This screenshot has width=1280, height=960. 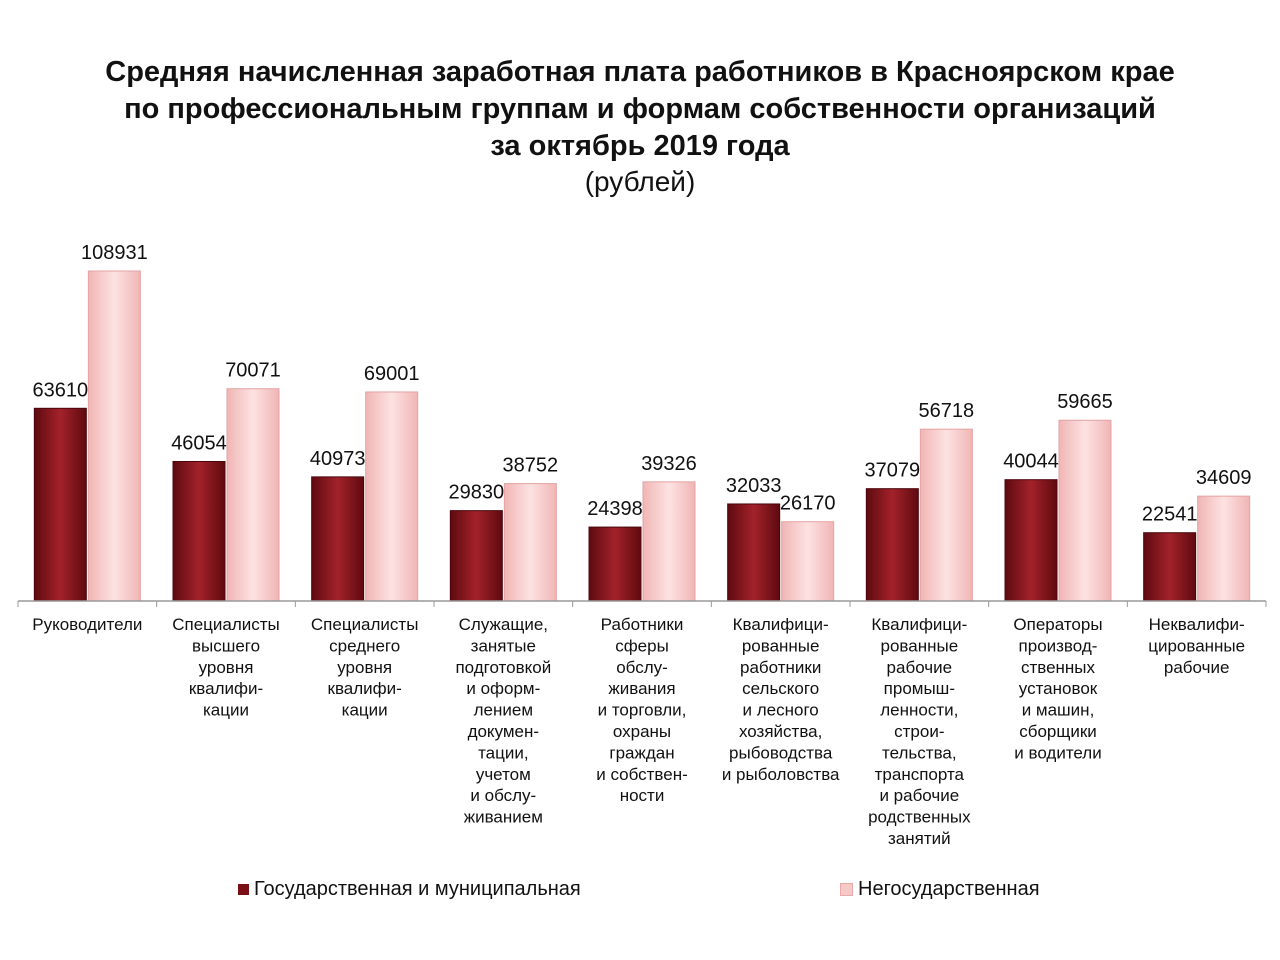 What do you see at coordinates (1057, 752) in the screenshot?
I see `category-label: и водители` at bounding box center [1057, 752].